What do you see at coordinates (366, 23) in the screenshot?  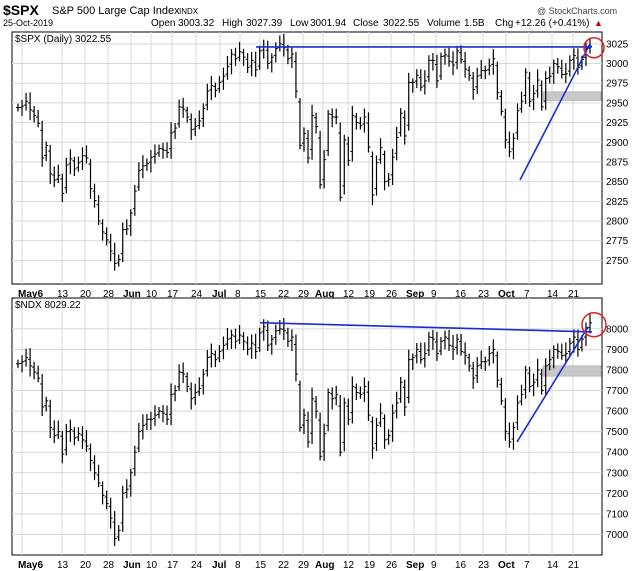 I see `close-label: Close` at bounding box center [366, 23].